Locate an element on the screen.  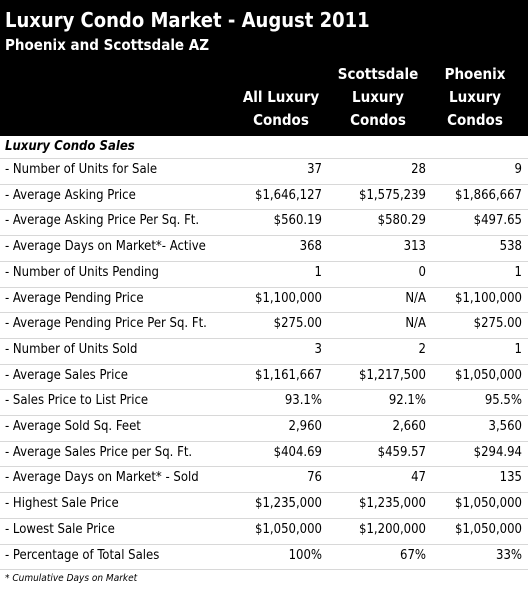
row-label: - Lowest Sale Price is located at coordinates (60, 529).